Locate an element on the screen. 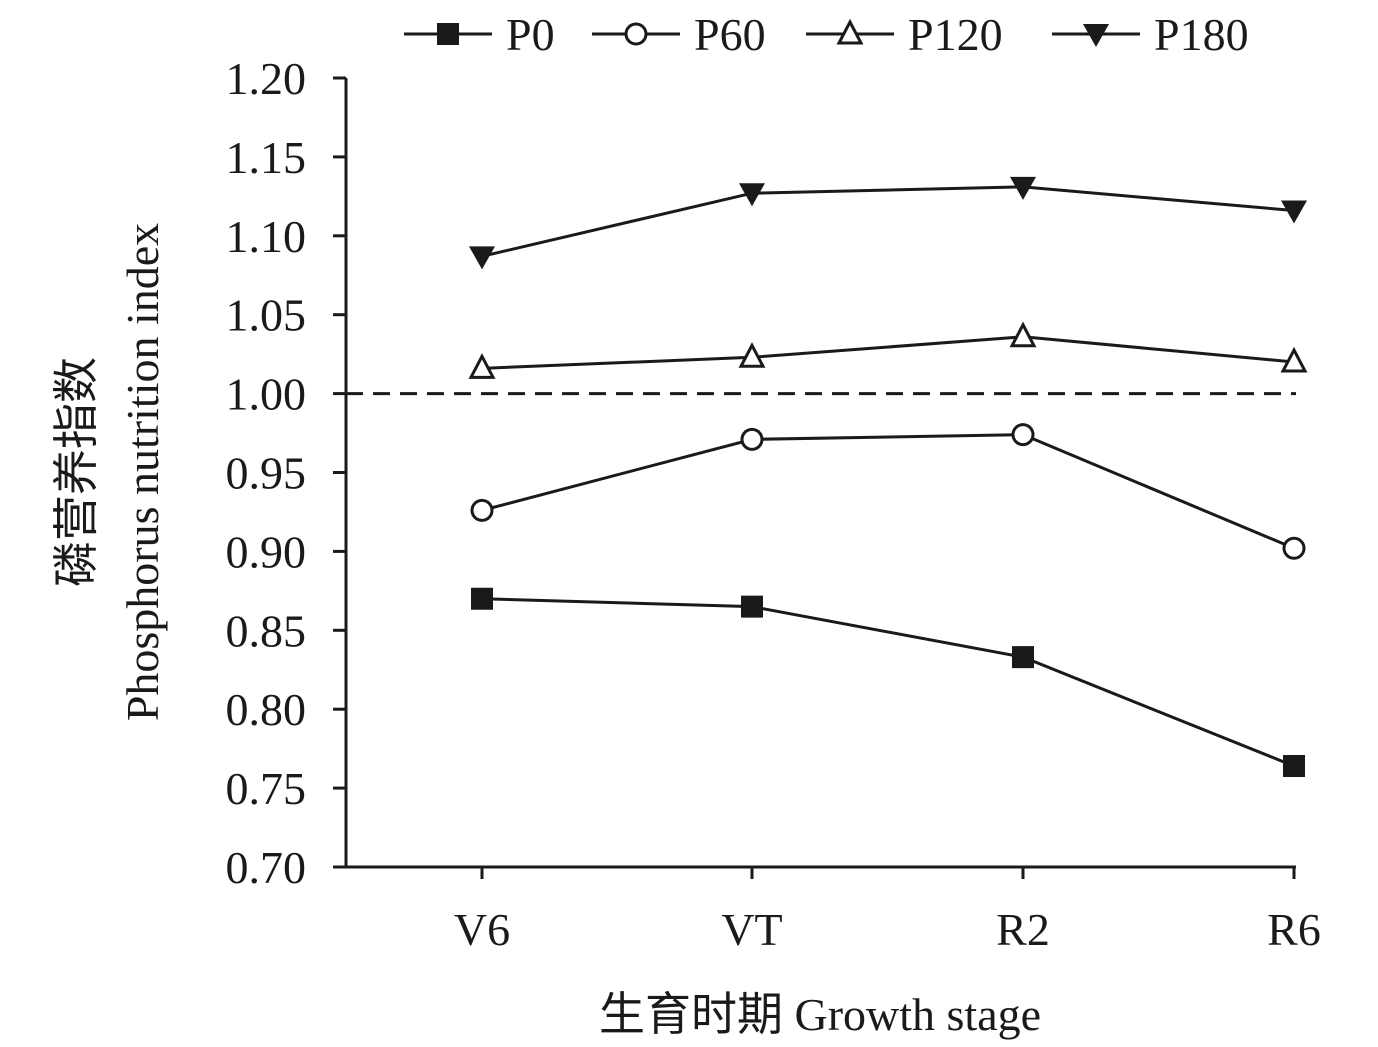 The image size is (1378, 1047). legend-marker-p0 is located at coordinates (448, 34).